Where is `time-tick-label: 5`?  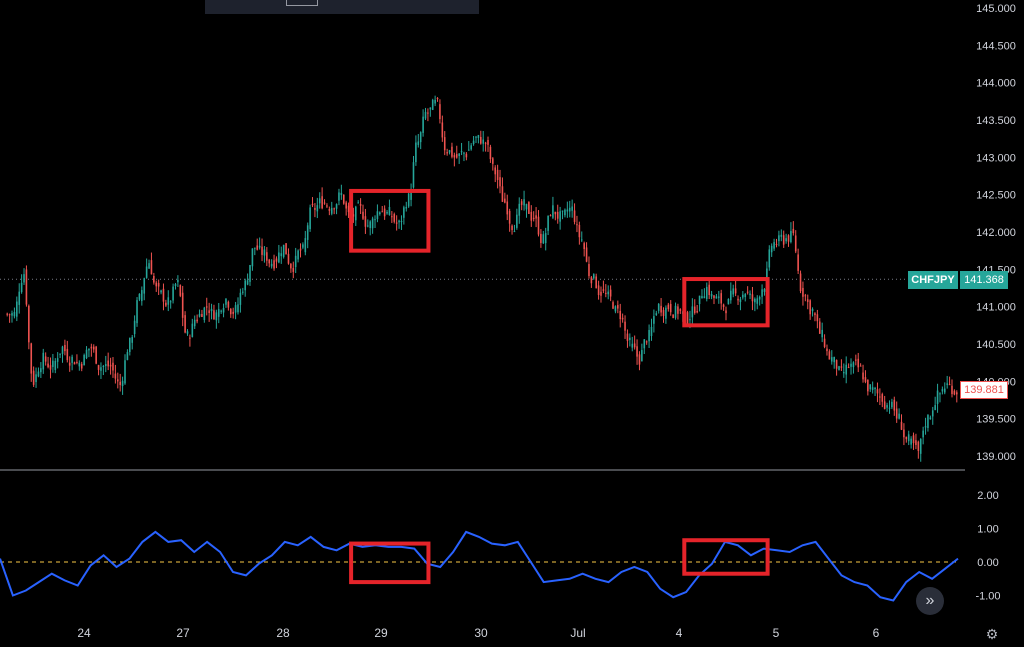
time-tick-label: 5 is located at coordinates (776, 633).